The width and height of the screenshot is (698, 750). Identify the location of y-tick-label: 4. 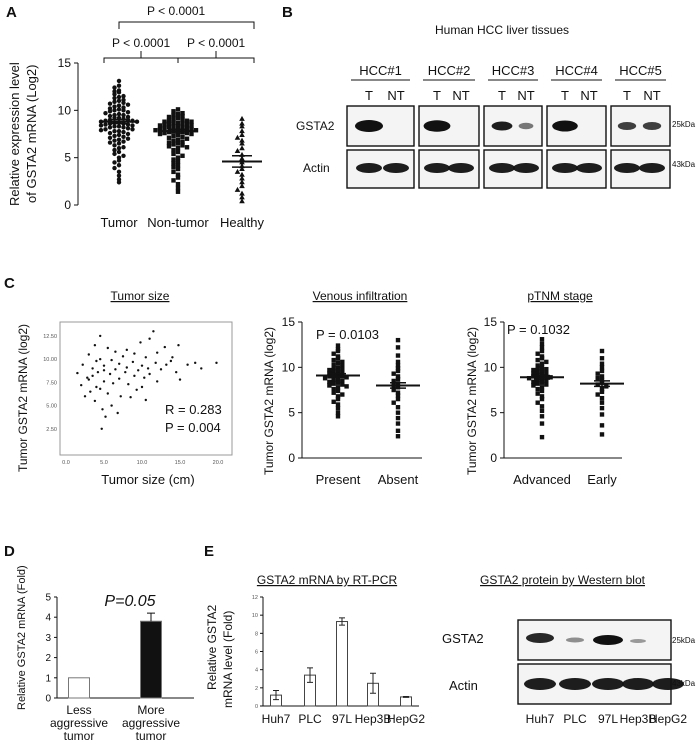
(256, 671).